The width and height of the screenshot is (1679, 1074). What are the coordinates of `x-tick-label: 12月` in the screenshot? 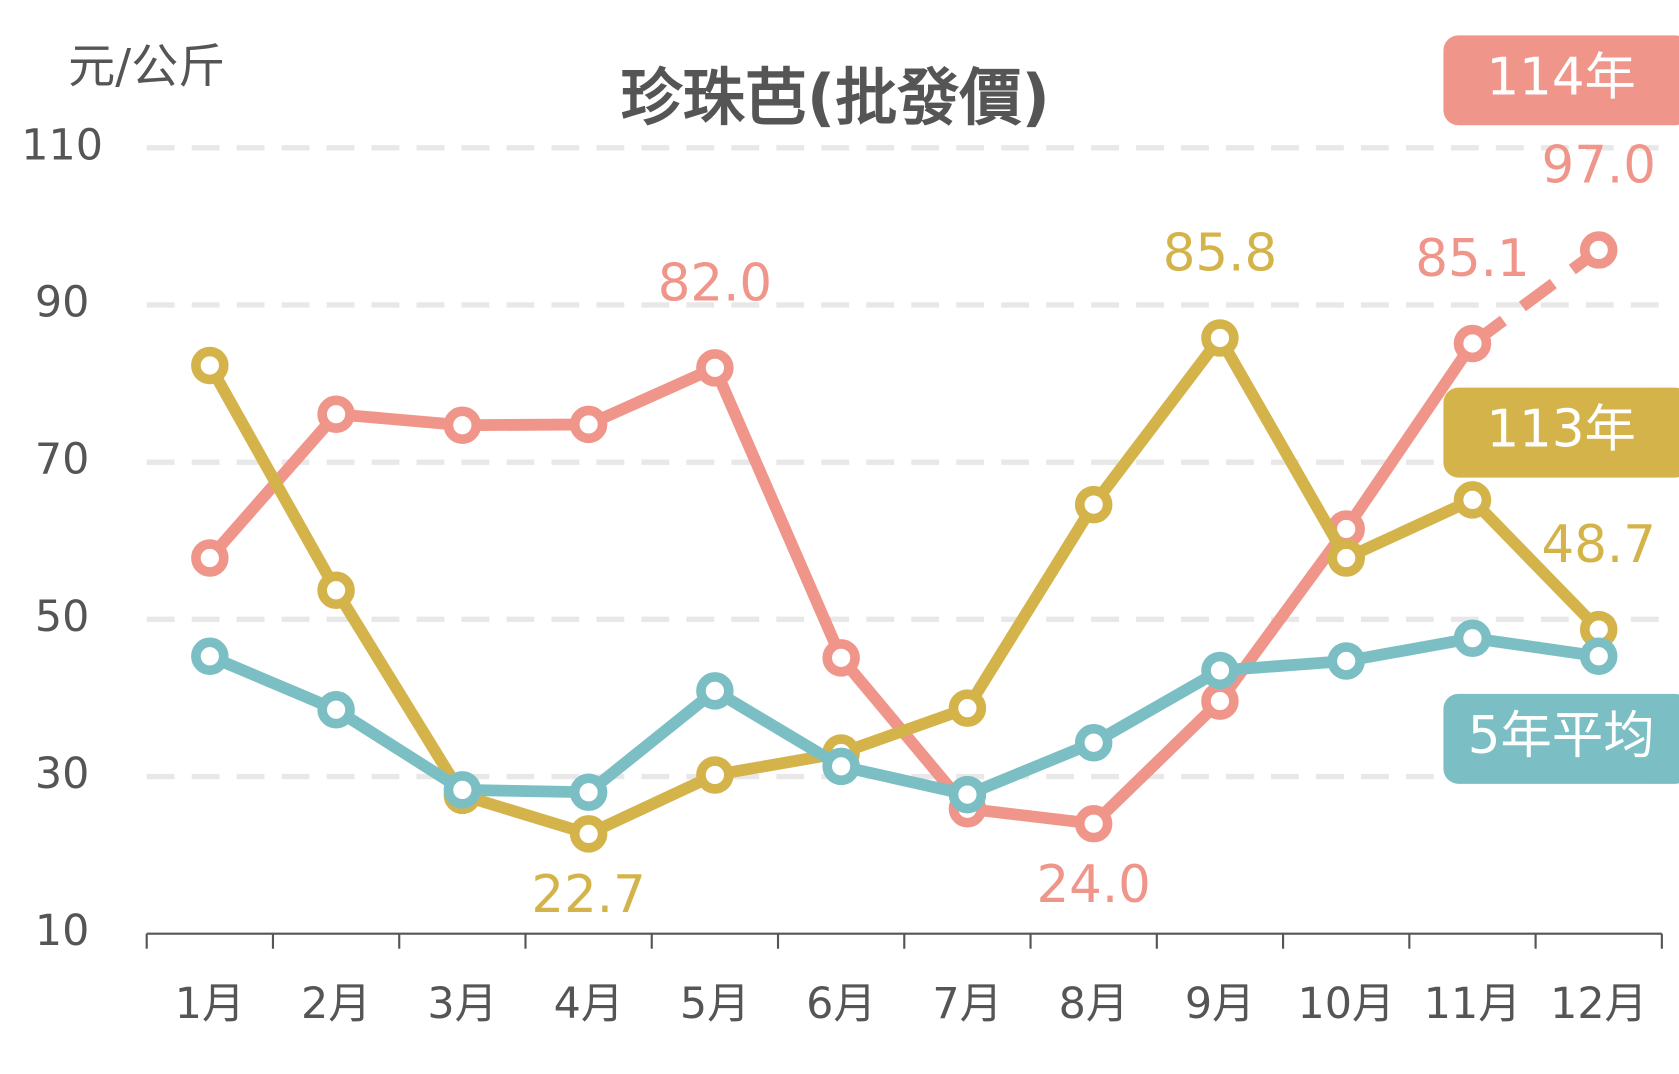 It's located at (1598, 1004).